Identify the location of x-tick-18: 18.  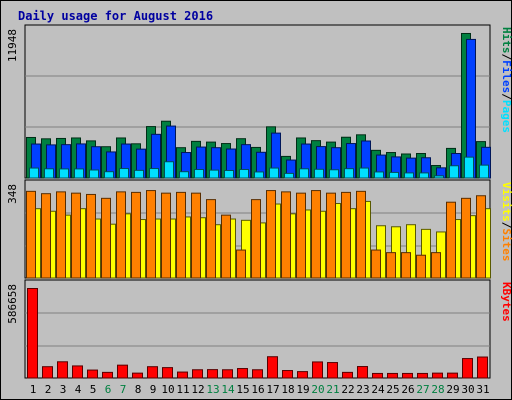
(287, 389).